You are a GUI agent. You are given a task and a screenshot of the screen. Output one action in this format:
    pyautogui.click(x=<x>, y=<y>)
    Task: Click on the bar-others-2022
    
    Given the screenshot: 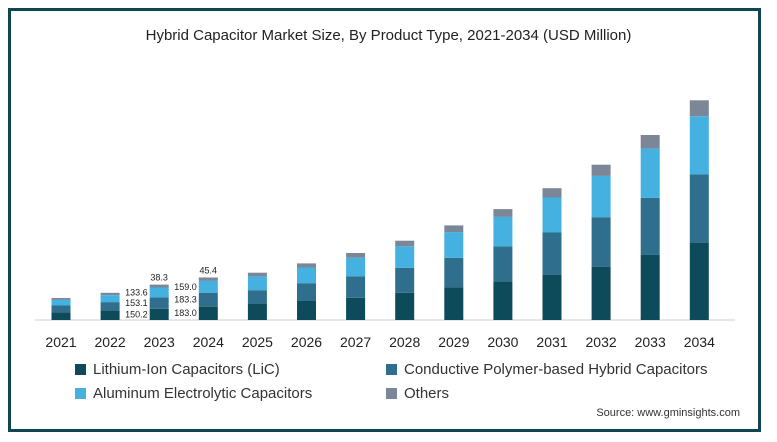 What is the action you would take?
    pyautogui.click(x=110, y=293)
    